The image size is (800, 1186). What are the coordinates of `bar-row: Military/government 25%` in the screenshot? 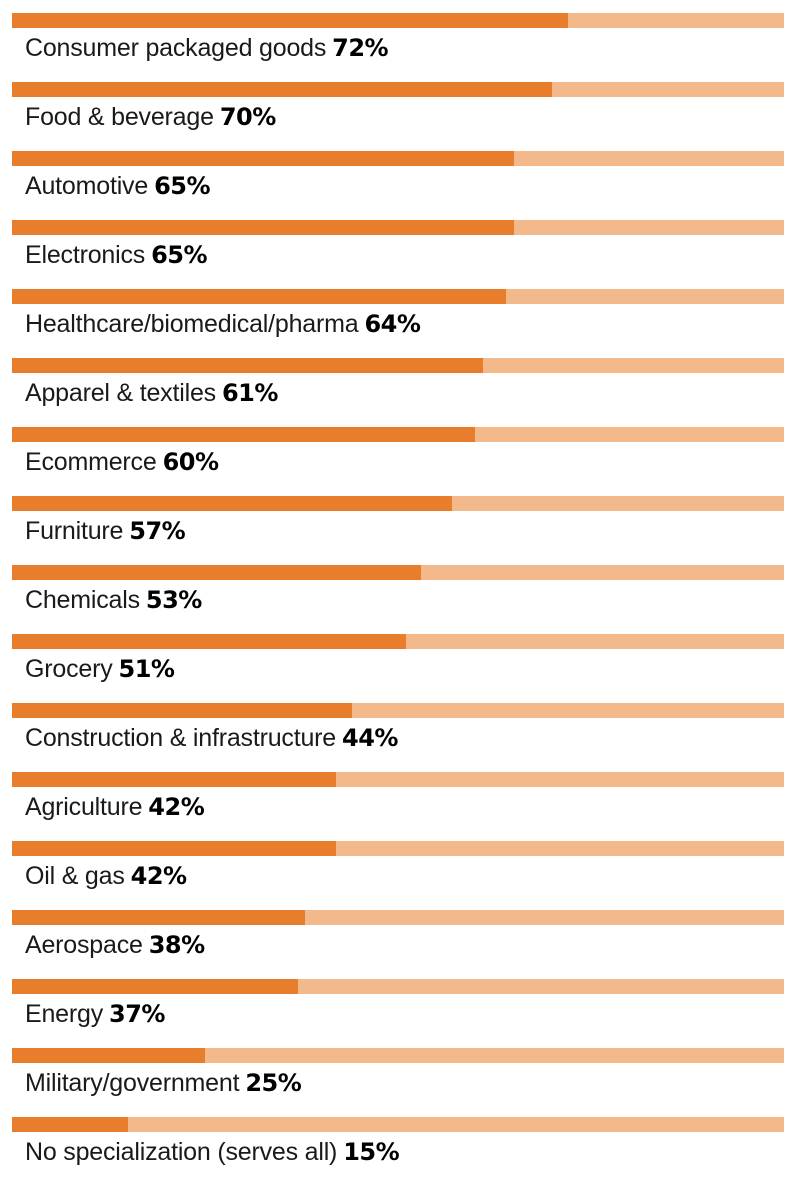 It's located at (398, 1082).